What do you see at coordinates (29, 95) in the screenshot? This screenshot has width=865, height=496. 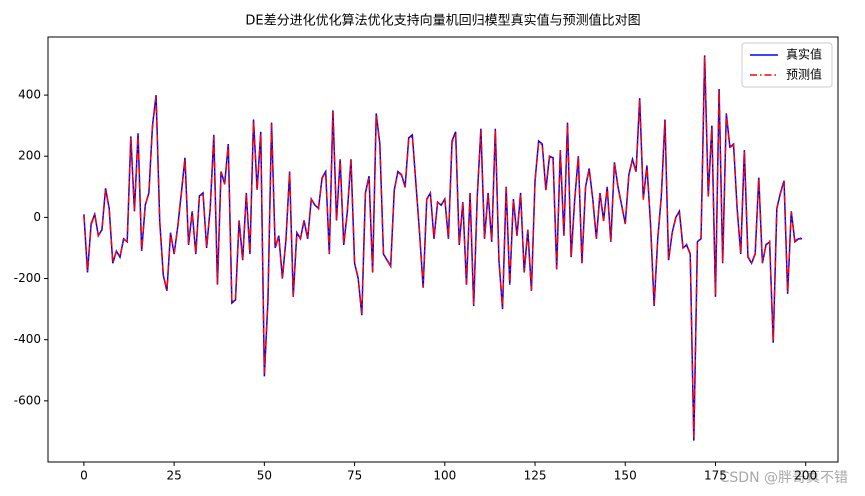 I see `y-tick-label: 400` at bounding box center [29, 95].